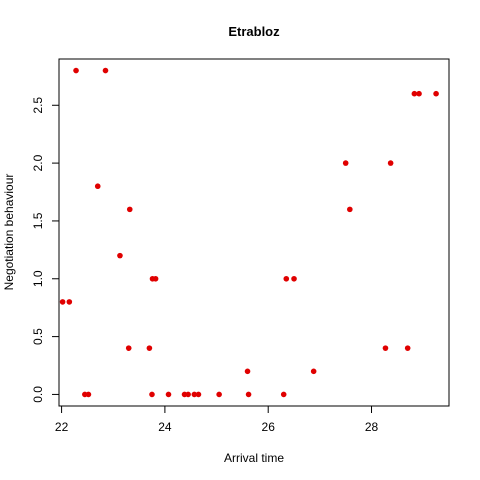 Image resolution: width=480 pixels, height=480 pixels. I want to click on x-axis: 22 24 26 28, so click(217, 419).